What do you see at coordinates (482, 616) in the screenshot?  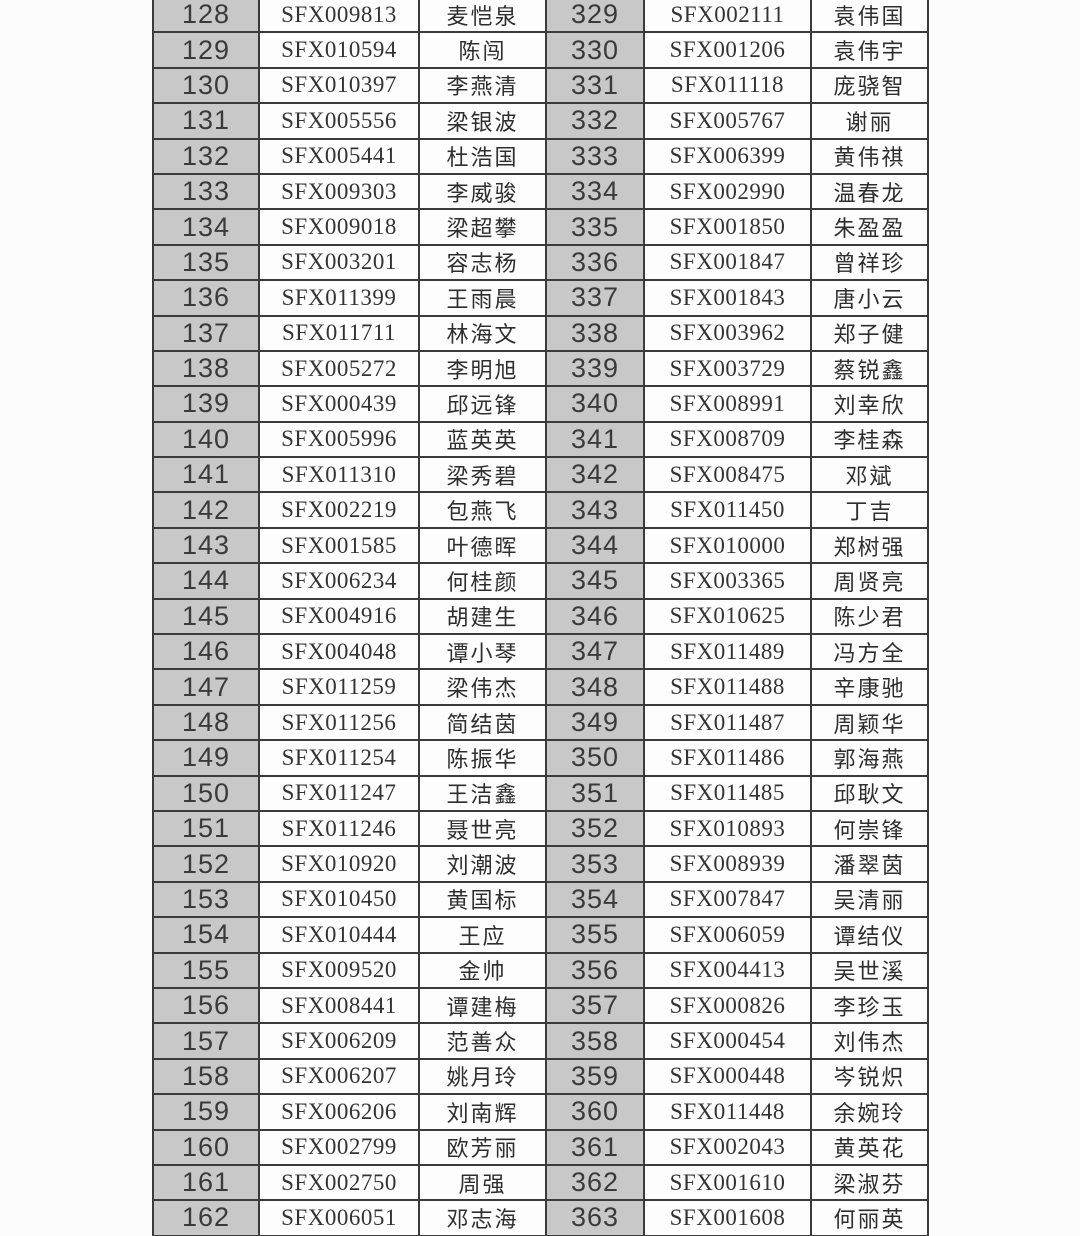 I see `employee-name-cell: 胡建生` at bounding box center [482, 616].